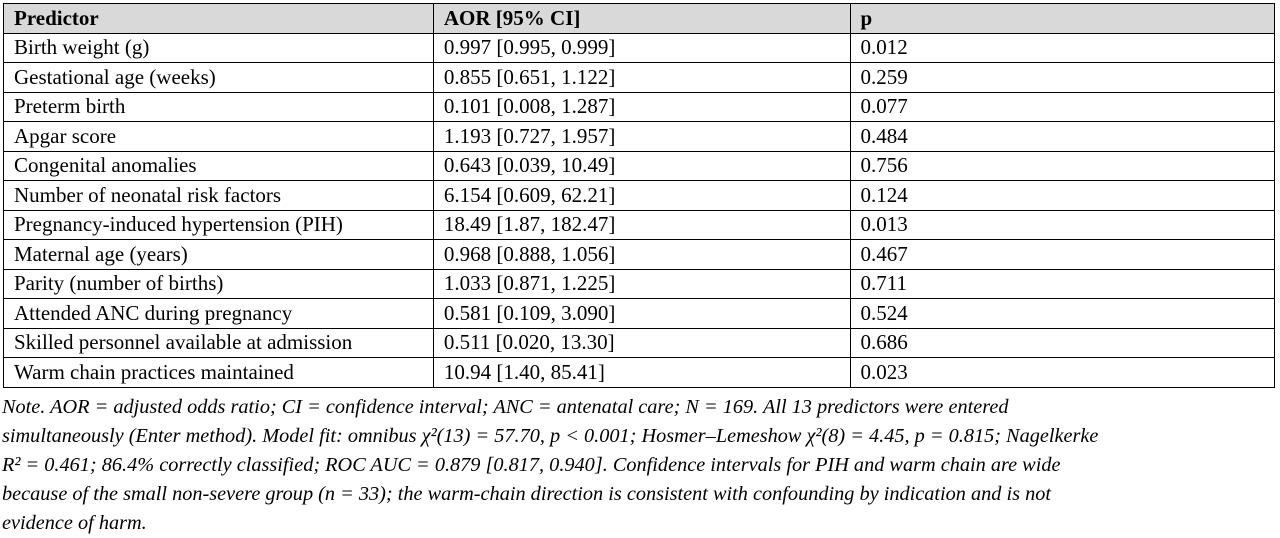 The image size is (1280, 538). I want to click on table-cell: Apgar score, so click(218, 136).